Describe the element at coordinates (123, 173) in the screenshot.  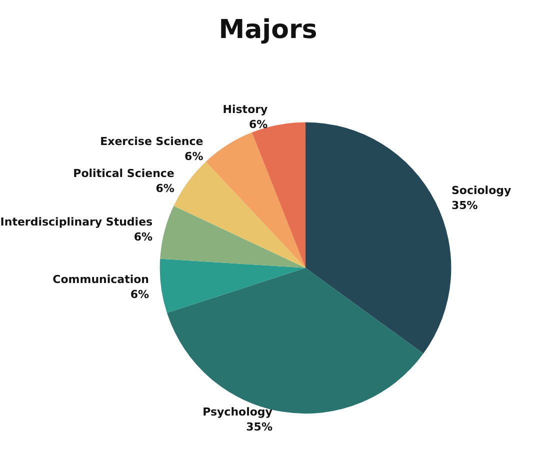
I see `slice-label: Political Science` at that location.